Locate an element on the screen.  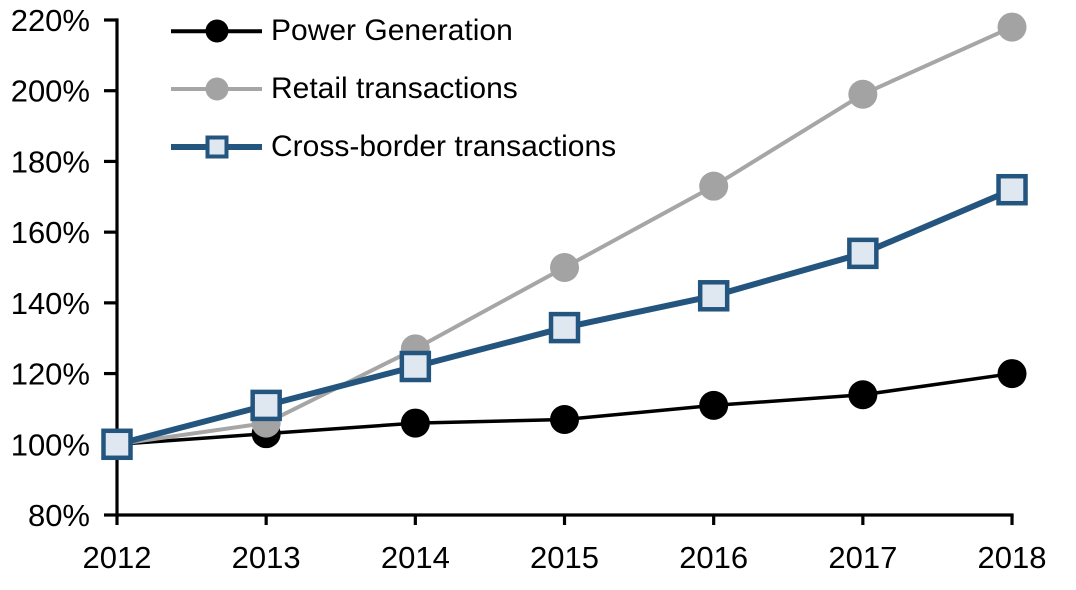
y-tick-label: 140% is located at coordinates (50, 303).